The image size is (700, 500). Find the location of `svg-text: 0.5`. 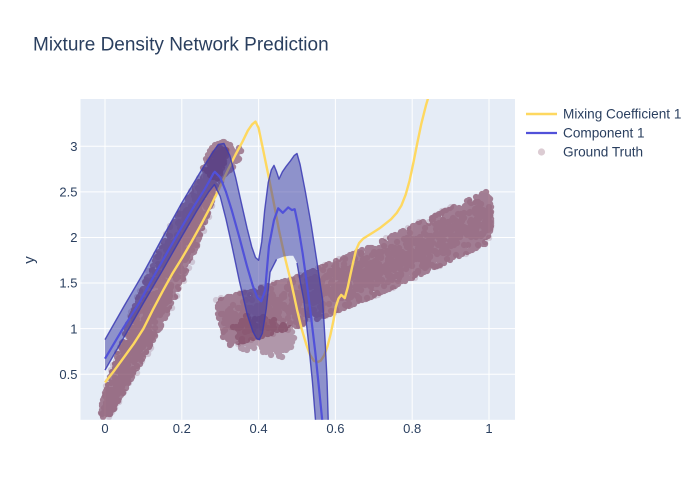

svg-text: 0.5 is located at coordinates (68, 374).